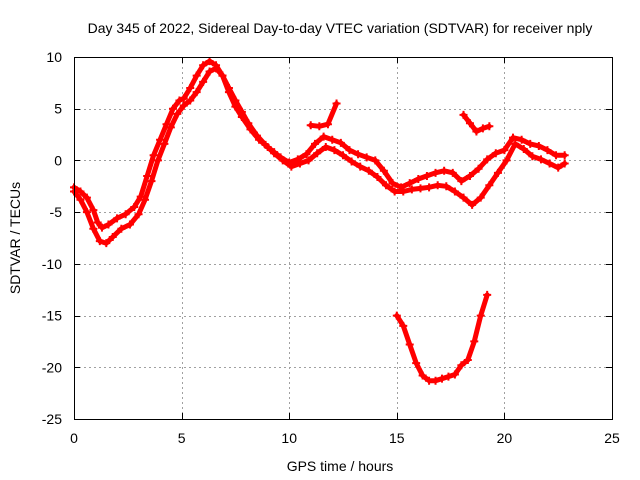 This screenshot has height=480, width=640. What do you see at coordinates (323, 115) in the screenshot?
I see `series-line` at bounding box center [323, 115].